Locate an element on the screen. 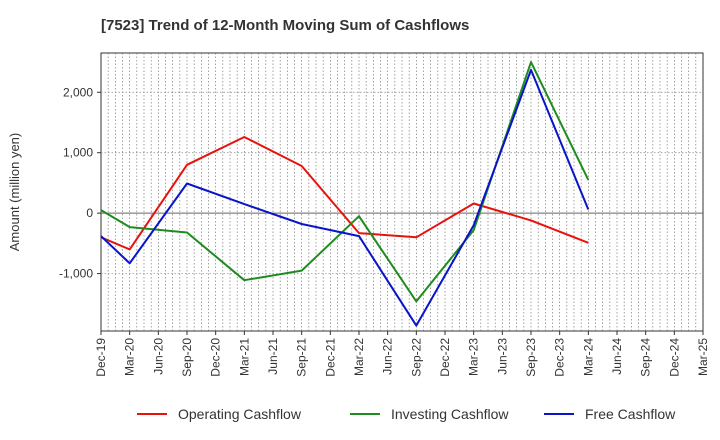  x-tick-label: Mar-25 is located at coordinates (703, 357).